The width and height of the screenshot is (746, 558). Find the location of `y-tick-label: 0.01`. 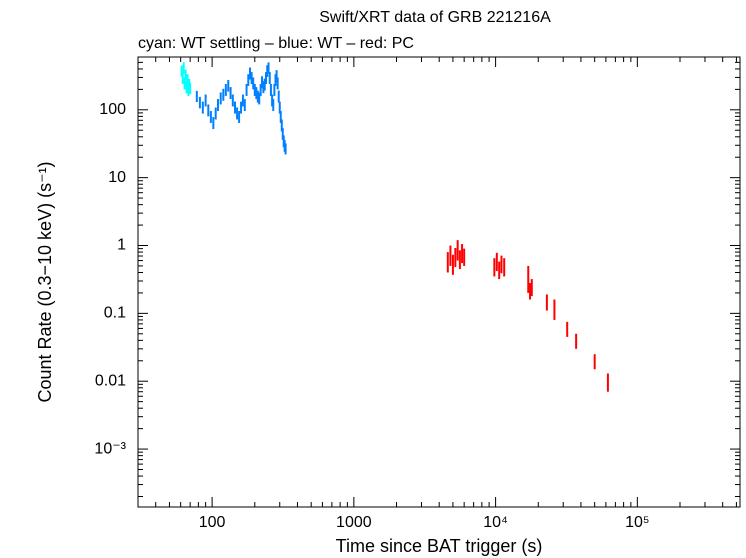

y-tick-label: 0.01 is located at coordinates (110, 380).